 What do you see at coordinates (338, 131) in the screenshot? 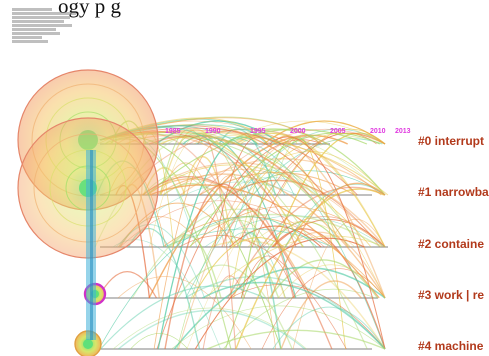
I see `year-label: 2005` at bounding box center [338, 131].